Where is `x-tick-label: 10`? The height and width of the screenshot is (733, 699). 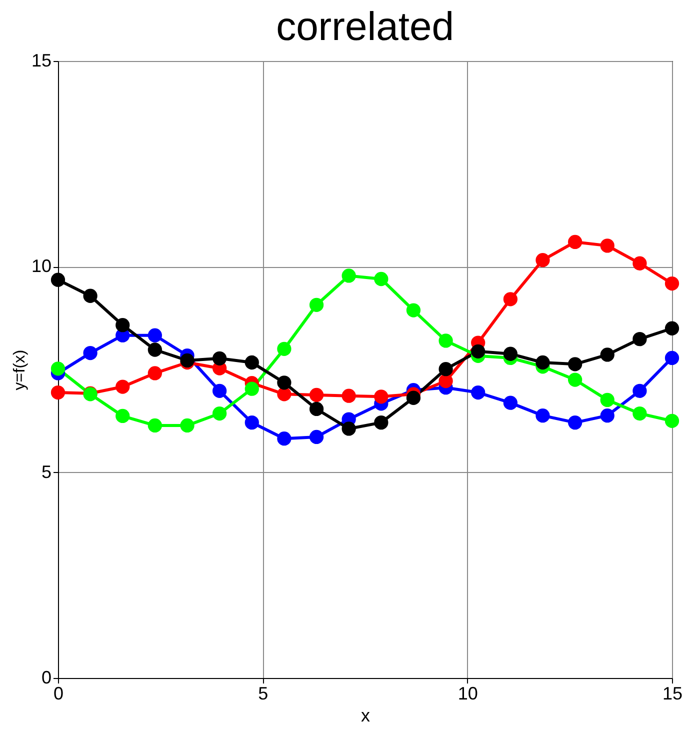
x-tick-label: 10 is located at coordinates (468, 694).